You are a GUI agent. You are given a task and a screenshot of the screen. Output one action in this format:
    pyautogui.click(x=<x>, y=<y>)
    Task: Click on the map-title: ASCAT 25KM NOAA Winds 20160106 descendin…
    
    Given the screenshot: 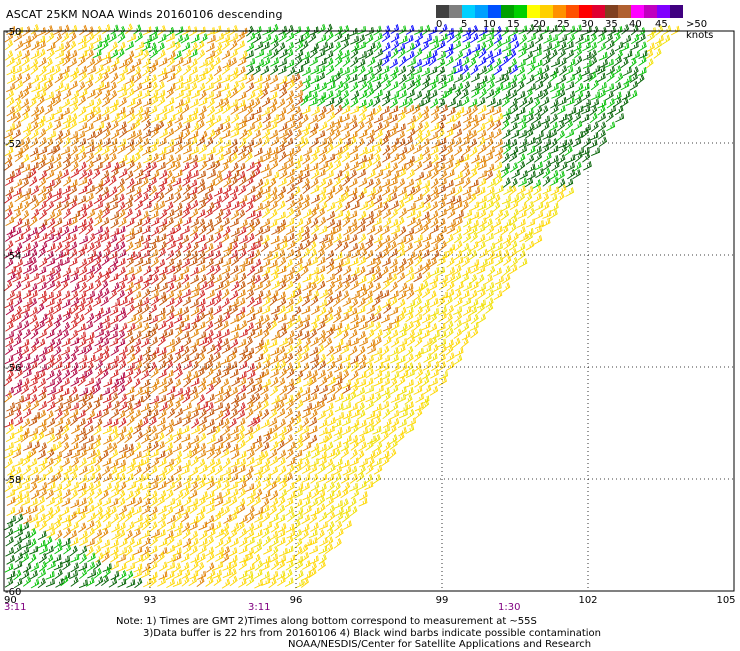 What is the action you would take?
    pyautogui.click(x=144, y=14)
    